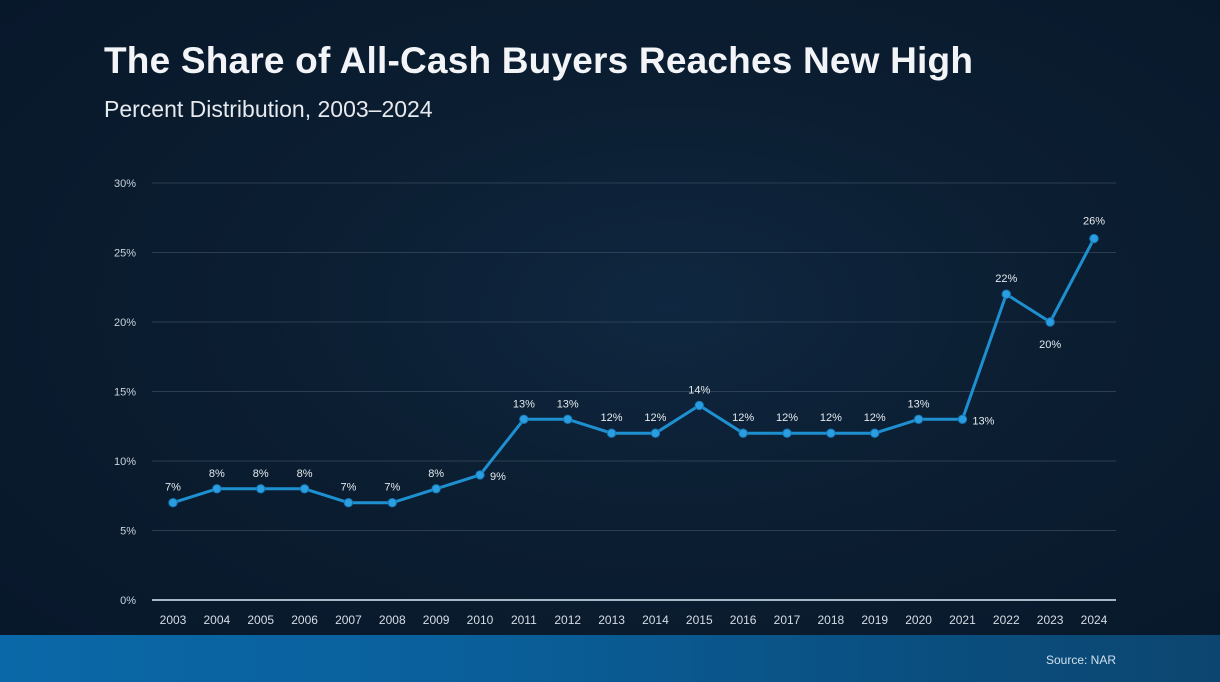 Image resolution: width=1220 pixels, height=682 pixels. Describe the element at coordinates (699, 620) in the screenshot. I see `x-tick-label: 2015` at that location.